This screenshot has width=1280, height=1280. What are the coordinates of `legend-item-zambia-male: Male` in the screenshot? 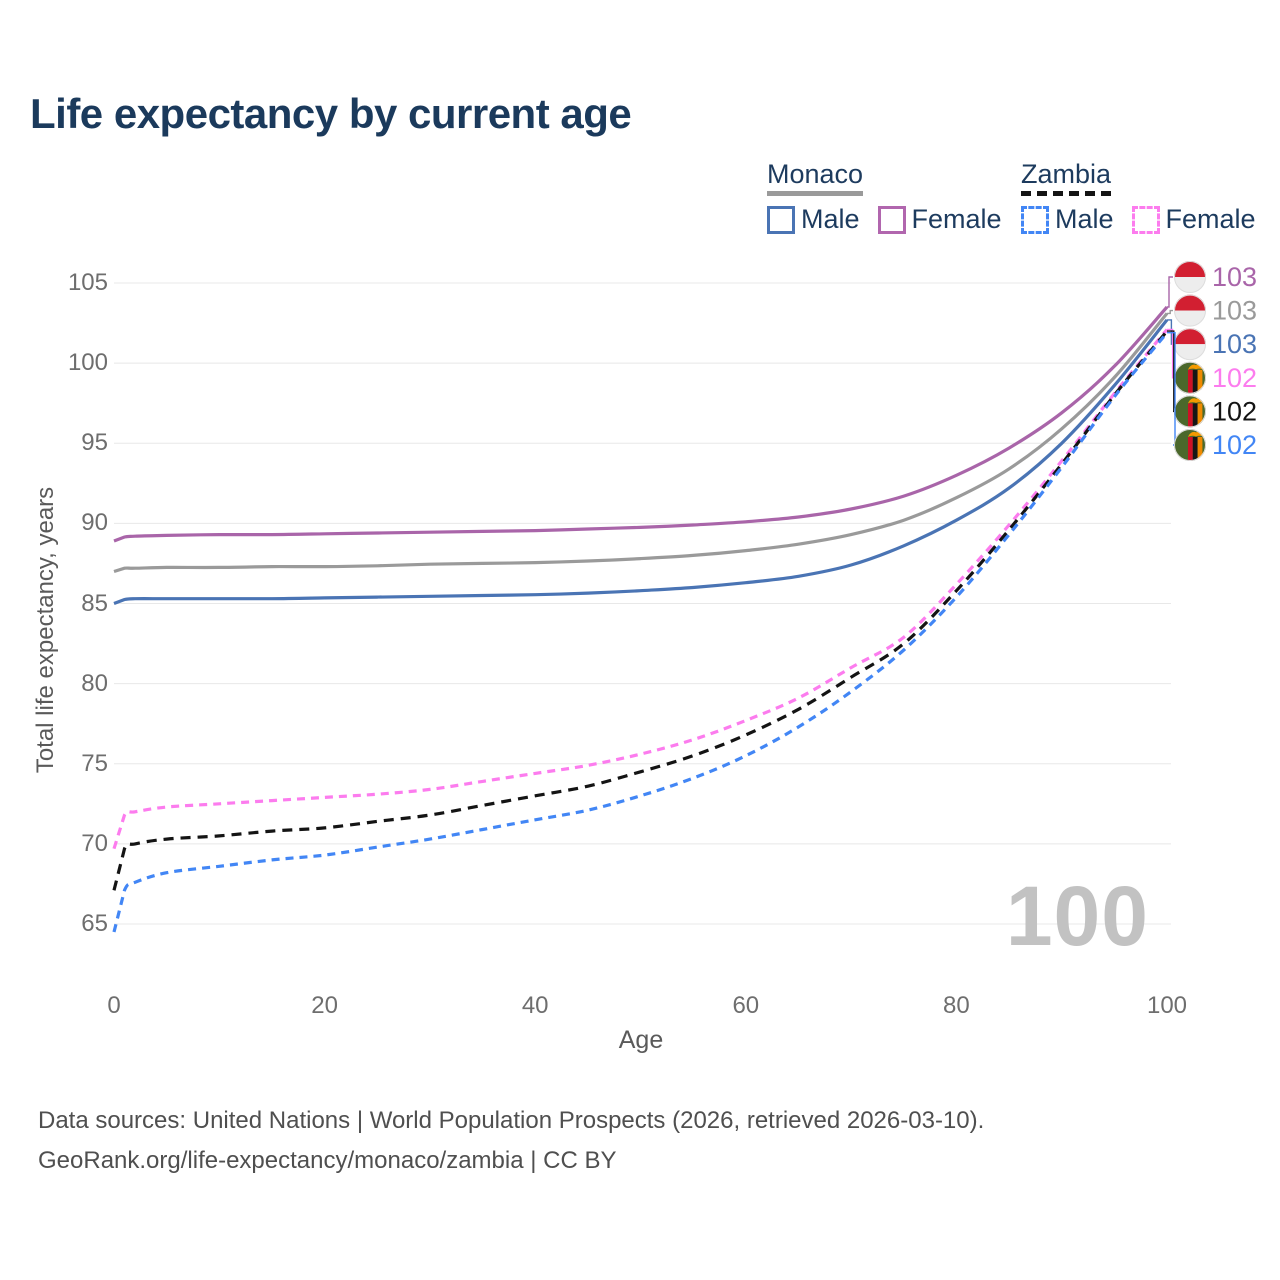 It's located at (1067, 219).